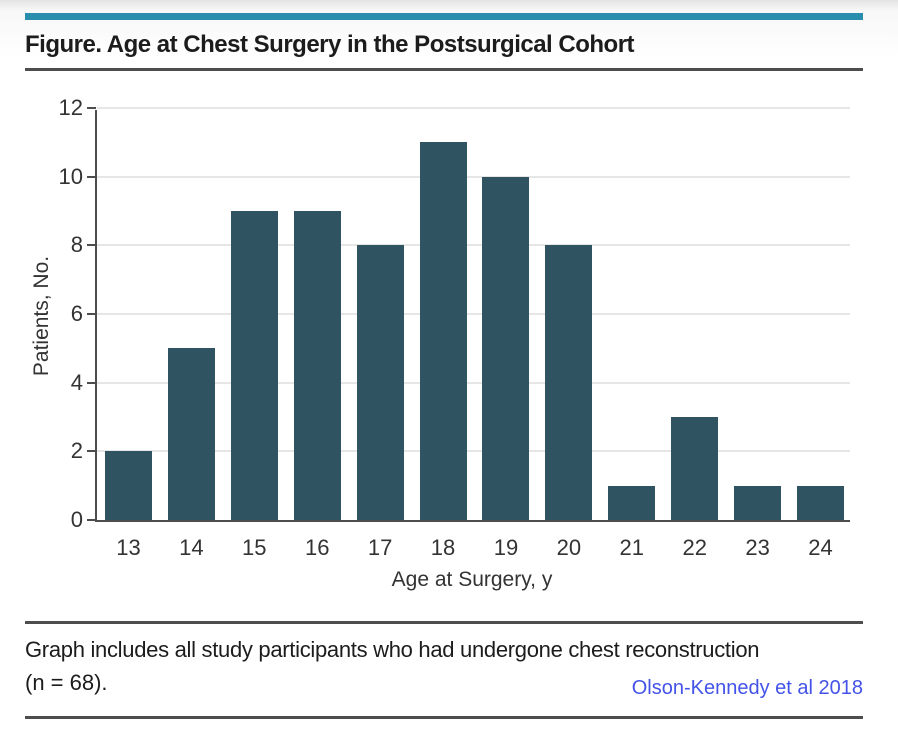 The height and width of the screenshot is (743, 898). What do you see at coordinates (506, 547) in the screenshot?
I see `x-tick-label-19: 19` at bounding box center [506, 547].